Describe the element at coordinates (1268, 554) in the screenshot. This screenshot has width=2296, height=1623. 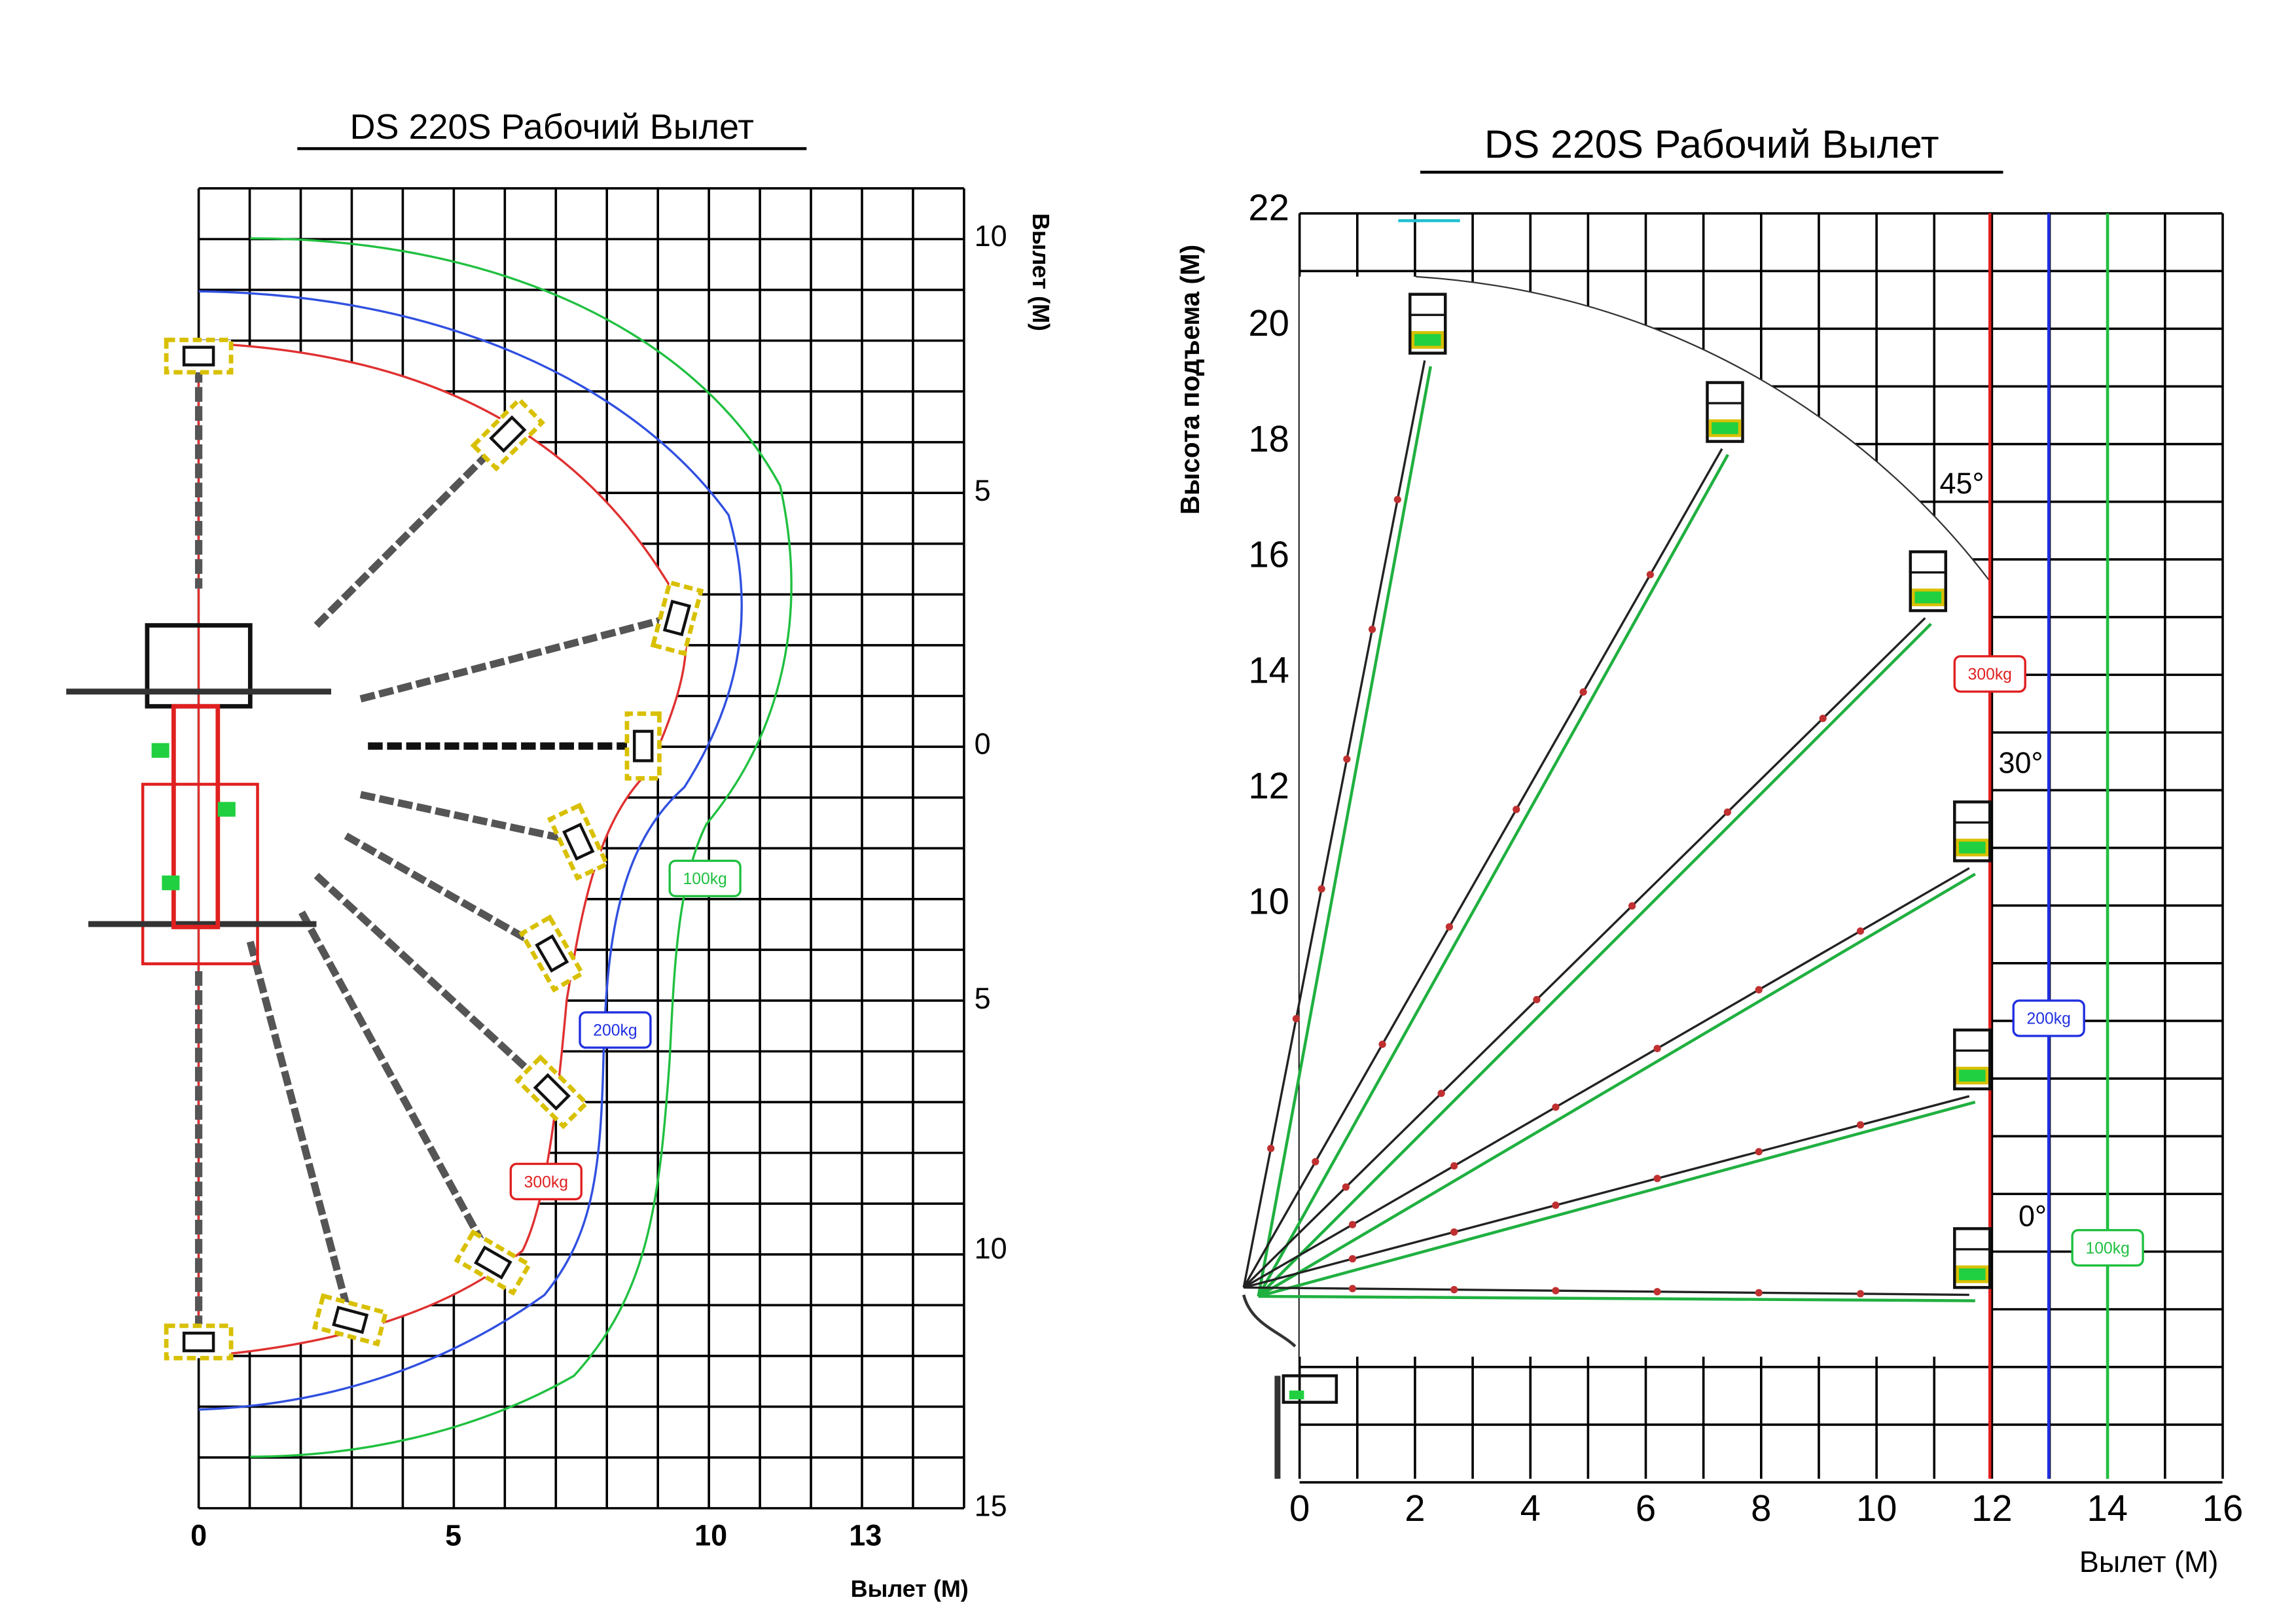
I see `y-tick-label: 16` at that location.